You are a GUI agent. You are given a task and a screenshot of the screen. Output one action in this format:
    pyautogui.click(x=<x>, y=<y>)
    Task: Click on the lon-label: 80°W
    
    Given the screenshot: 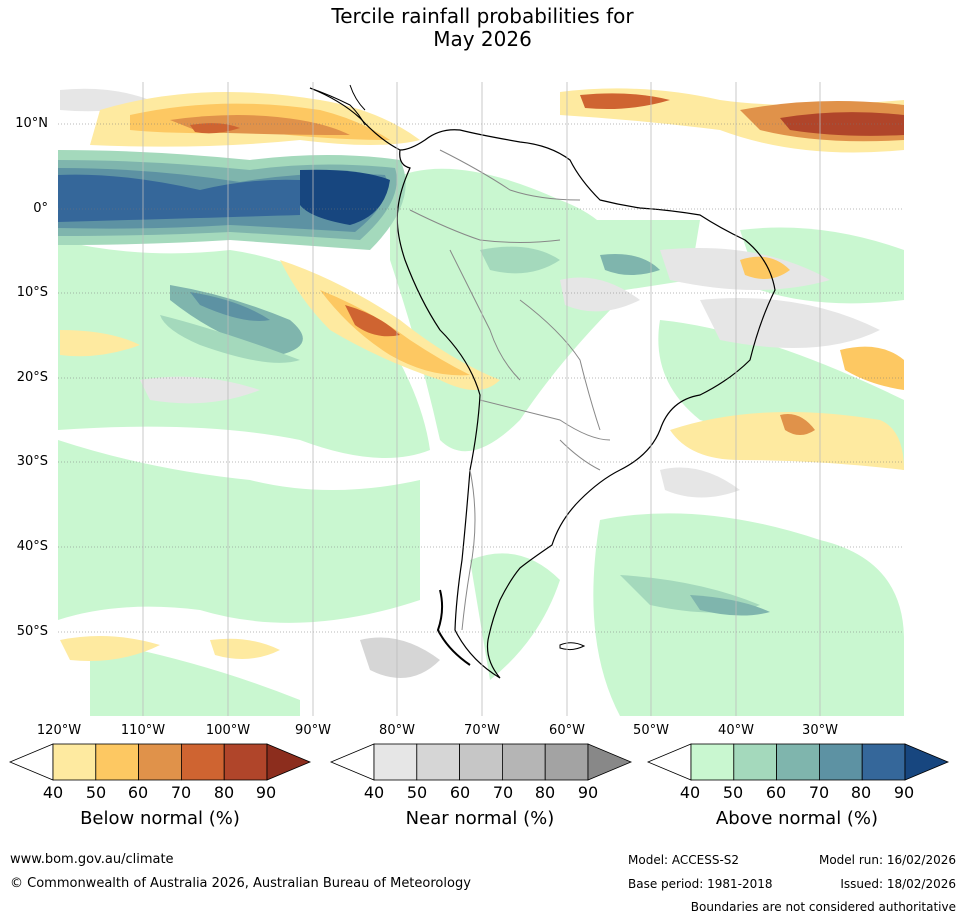 What is the action you would take?
    pyautogui.click(x=397, y=730)
    